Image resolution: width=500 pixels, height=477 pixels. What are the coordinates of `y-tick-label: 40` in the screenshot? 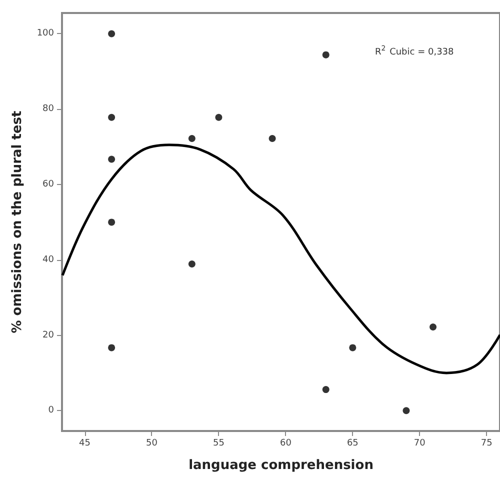 It's located at (48, 259).